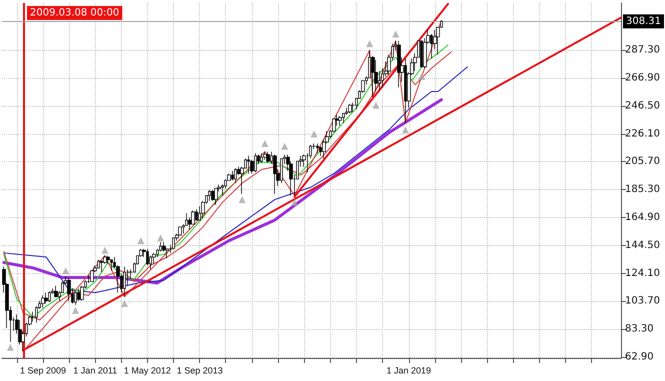  I want to click on x-tick-label: 1 May 2012, so click(147, 371).